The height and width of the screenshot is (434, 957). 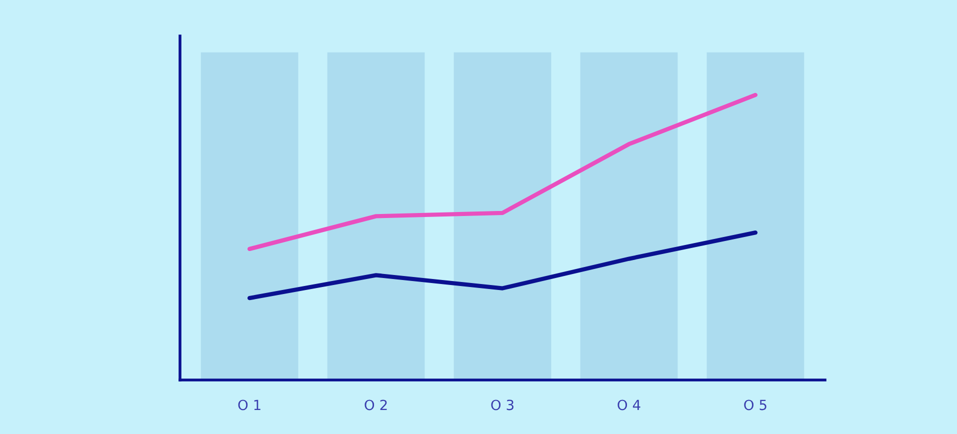 I want to click on x-tick-label: O 4, so click(x=629, y=405).